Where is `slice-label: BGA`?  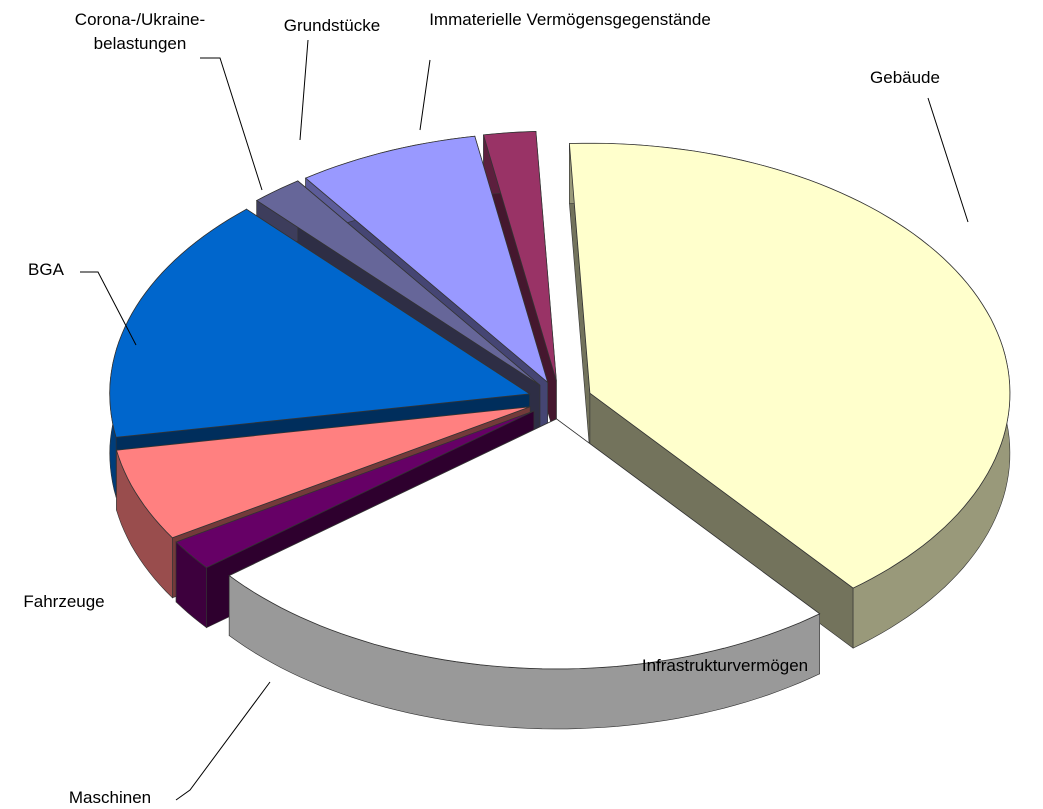
slice-label: BGA is located at coordinates (46, 269).